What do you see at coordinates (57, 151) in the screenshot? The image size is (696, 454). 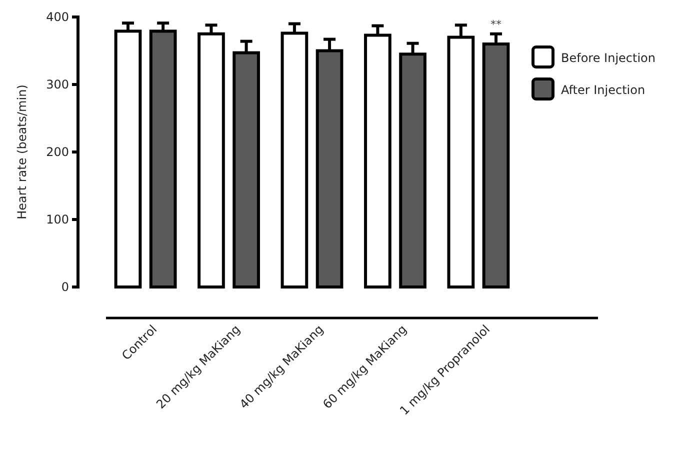 I see `y-tick-label: 200` at bounding box center [57, 151].